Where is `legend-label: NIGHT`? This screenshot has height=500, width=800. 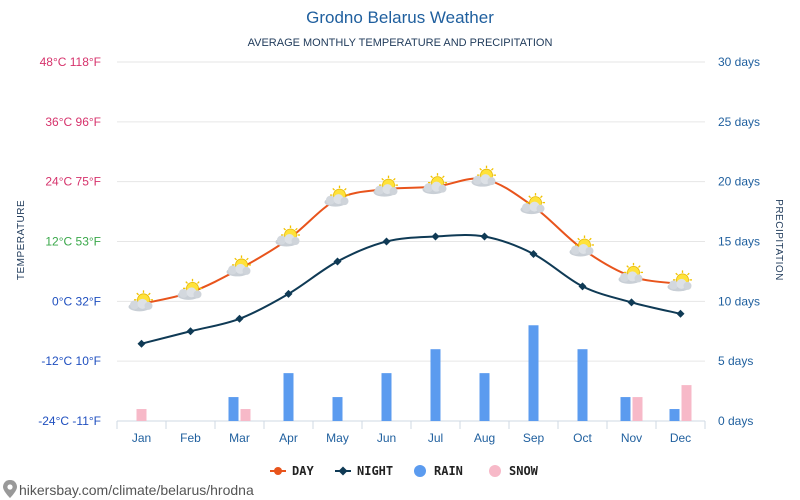 legend-label: NIGHT is located at coordinates (375, 471).